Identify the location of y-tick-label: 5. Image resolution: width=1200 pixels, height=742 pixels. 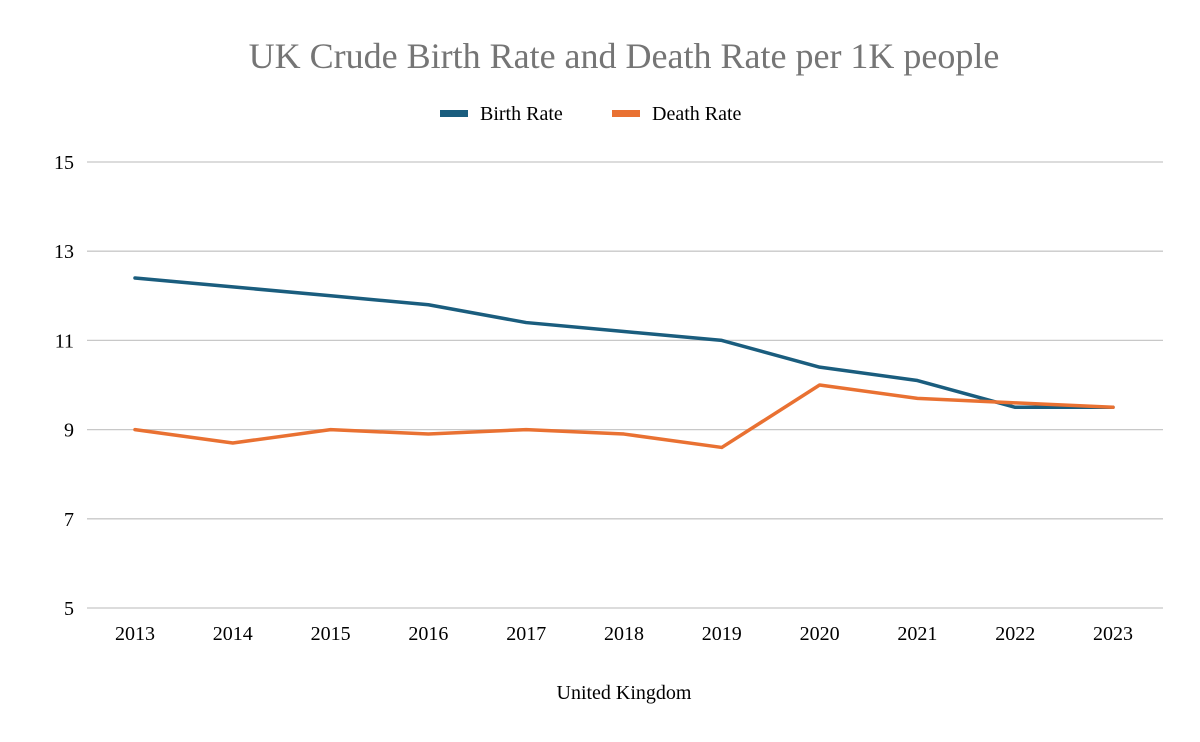
(69, 609).